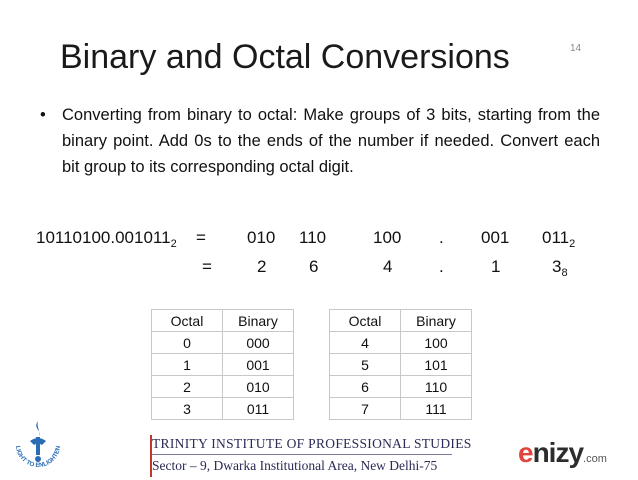 The width and height of the screenshot is (638, 480). I want to click on group-5: 0112, so click(559, 239).